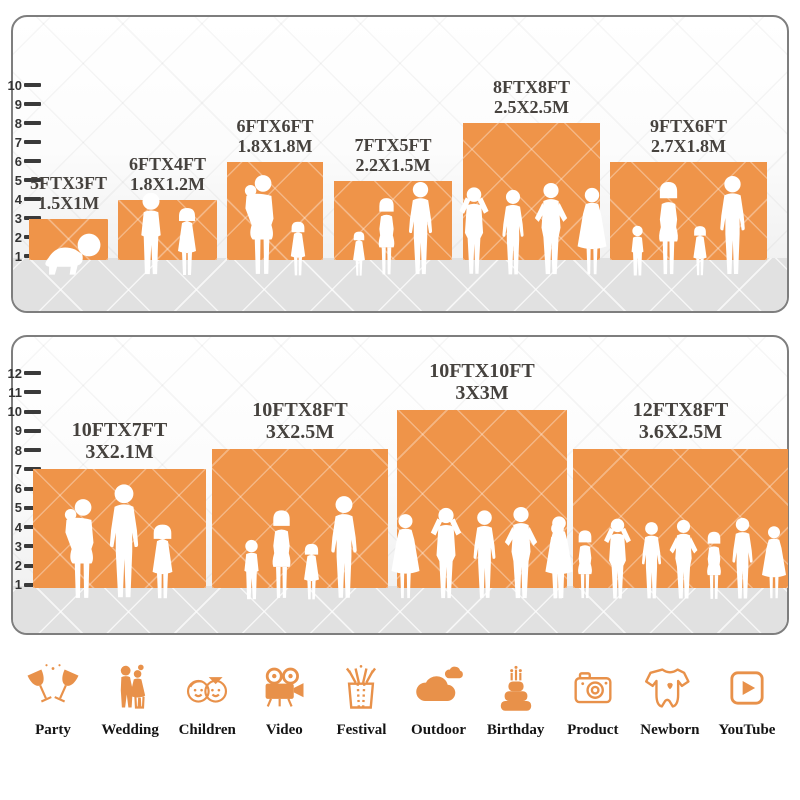 This screenshot has height=800, width=800. What do you see at coordinates (300, 432) in the screenshot?
I see `size-m: 3X2.5M` at bounding box center [300, 432].